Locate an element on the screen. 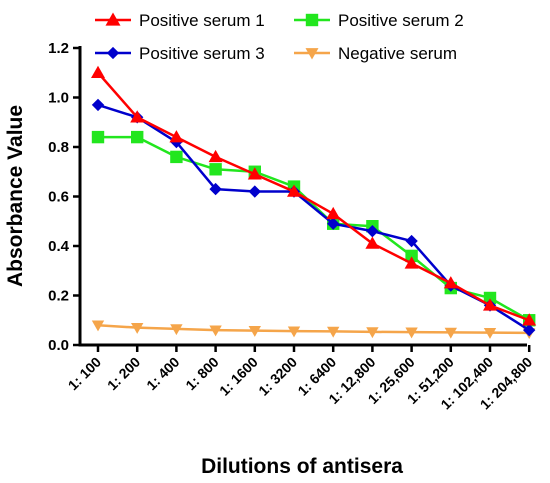  x-tick-label: 1: 1600 is located at coordinates (238, 376).